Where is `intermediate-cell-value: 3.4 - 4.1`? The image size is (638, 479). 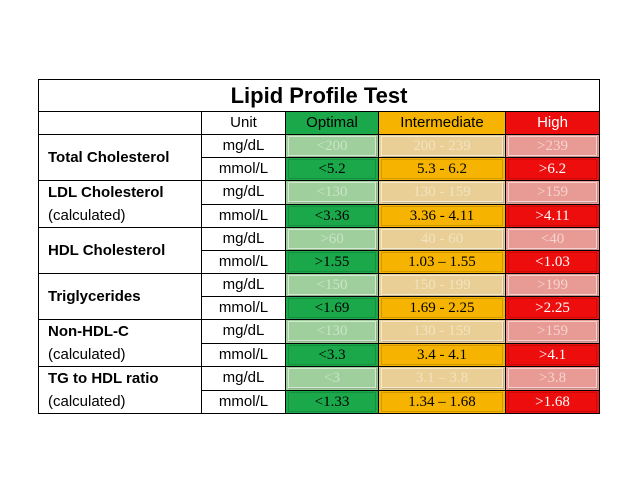
intermediate-cell-value: 3.4 - 4.1 is located at coordinates (442, 354).